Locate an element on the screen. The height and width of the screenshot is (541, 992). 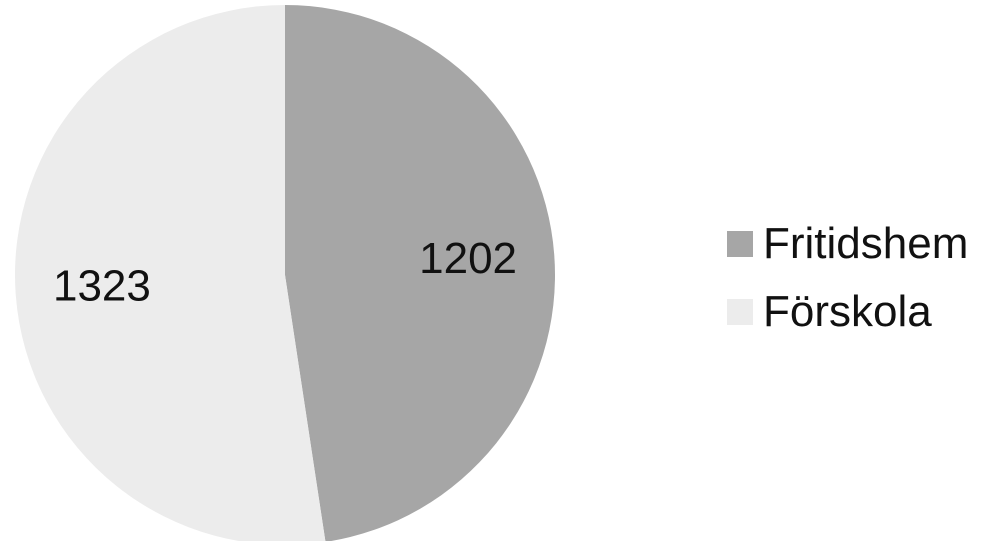
data-label-fritidshem: 1202 is located at coordinates (468, 258).